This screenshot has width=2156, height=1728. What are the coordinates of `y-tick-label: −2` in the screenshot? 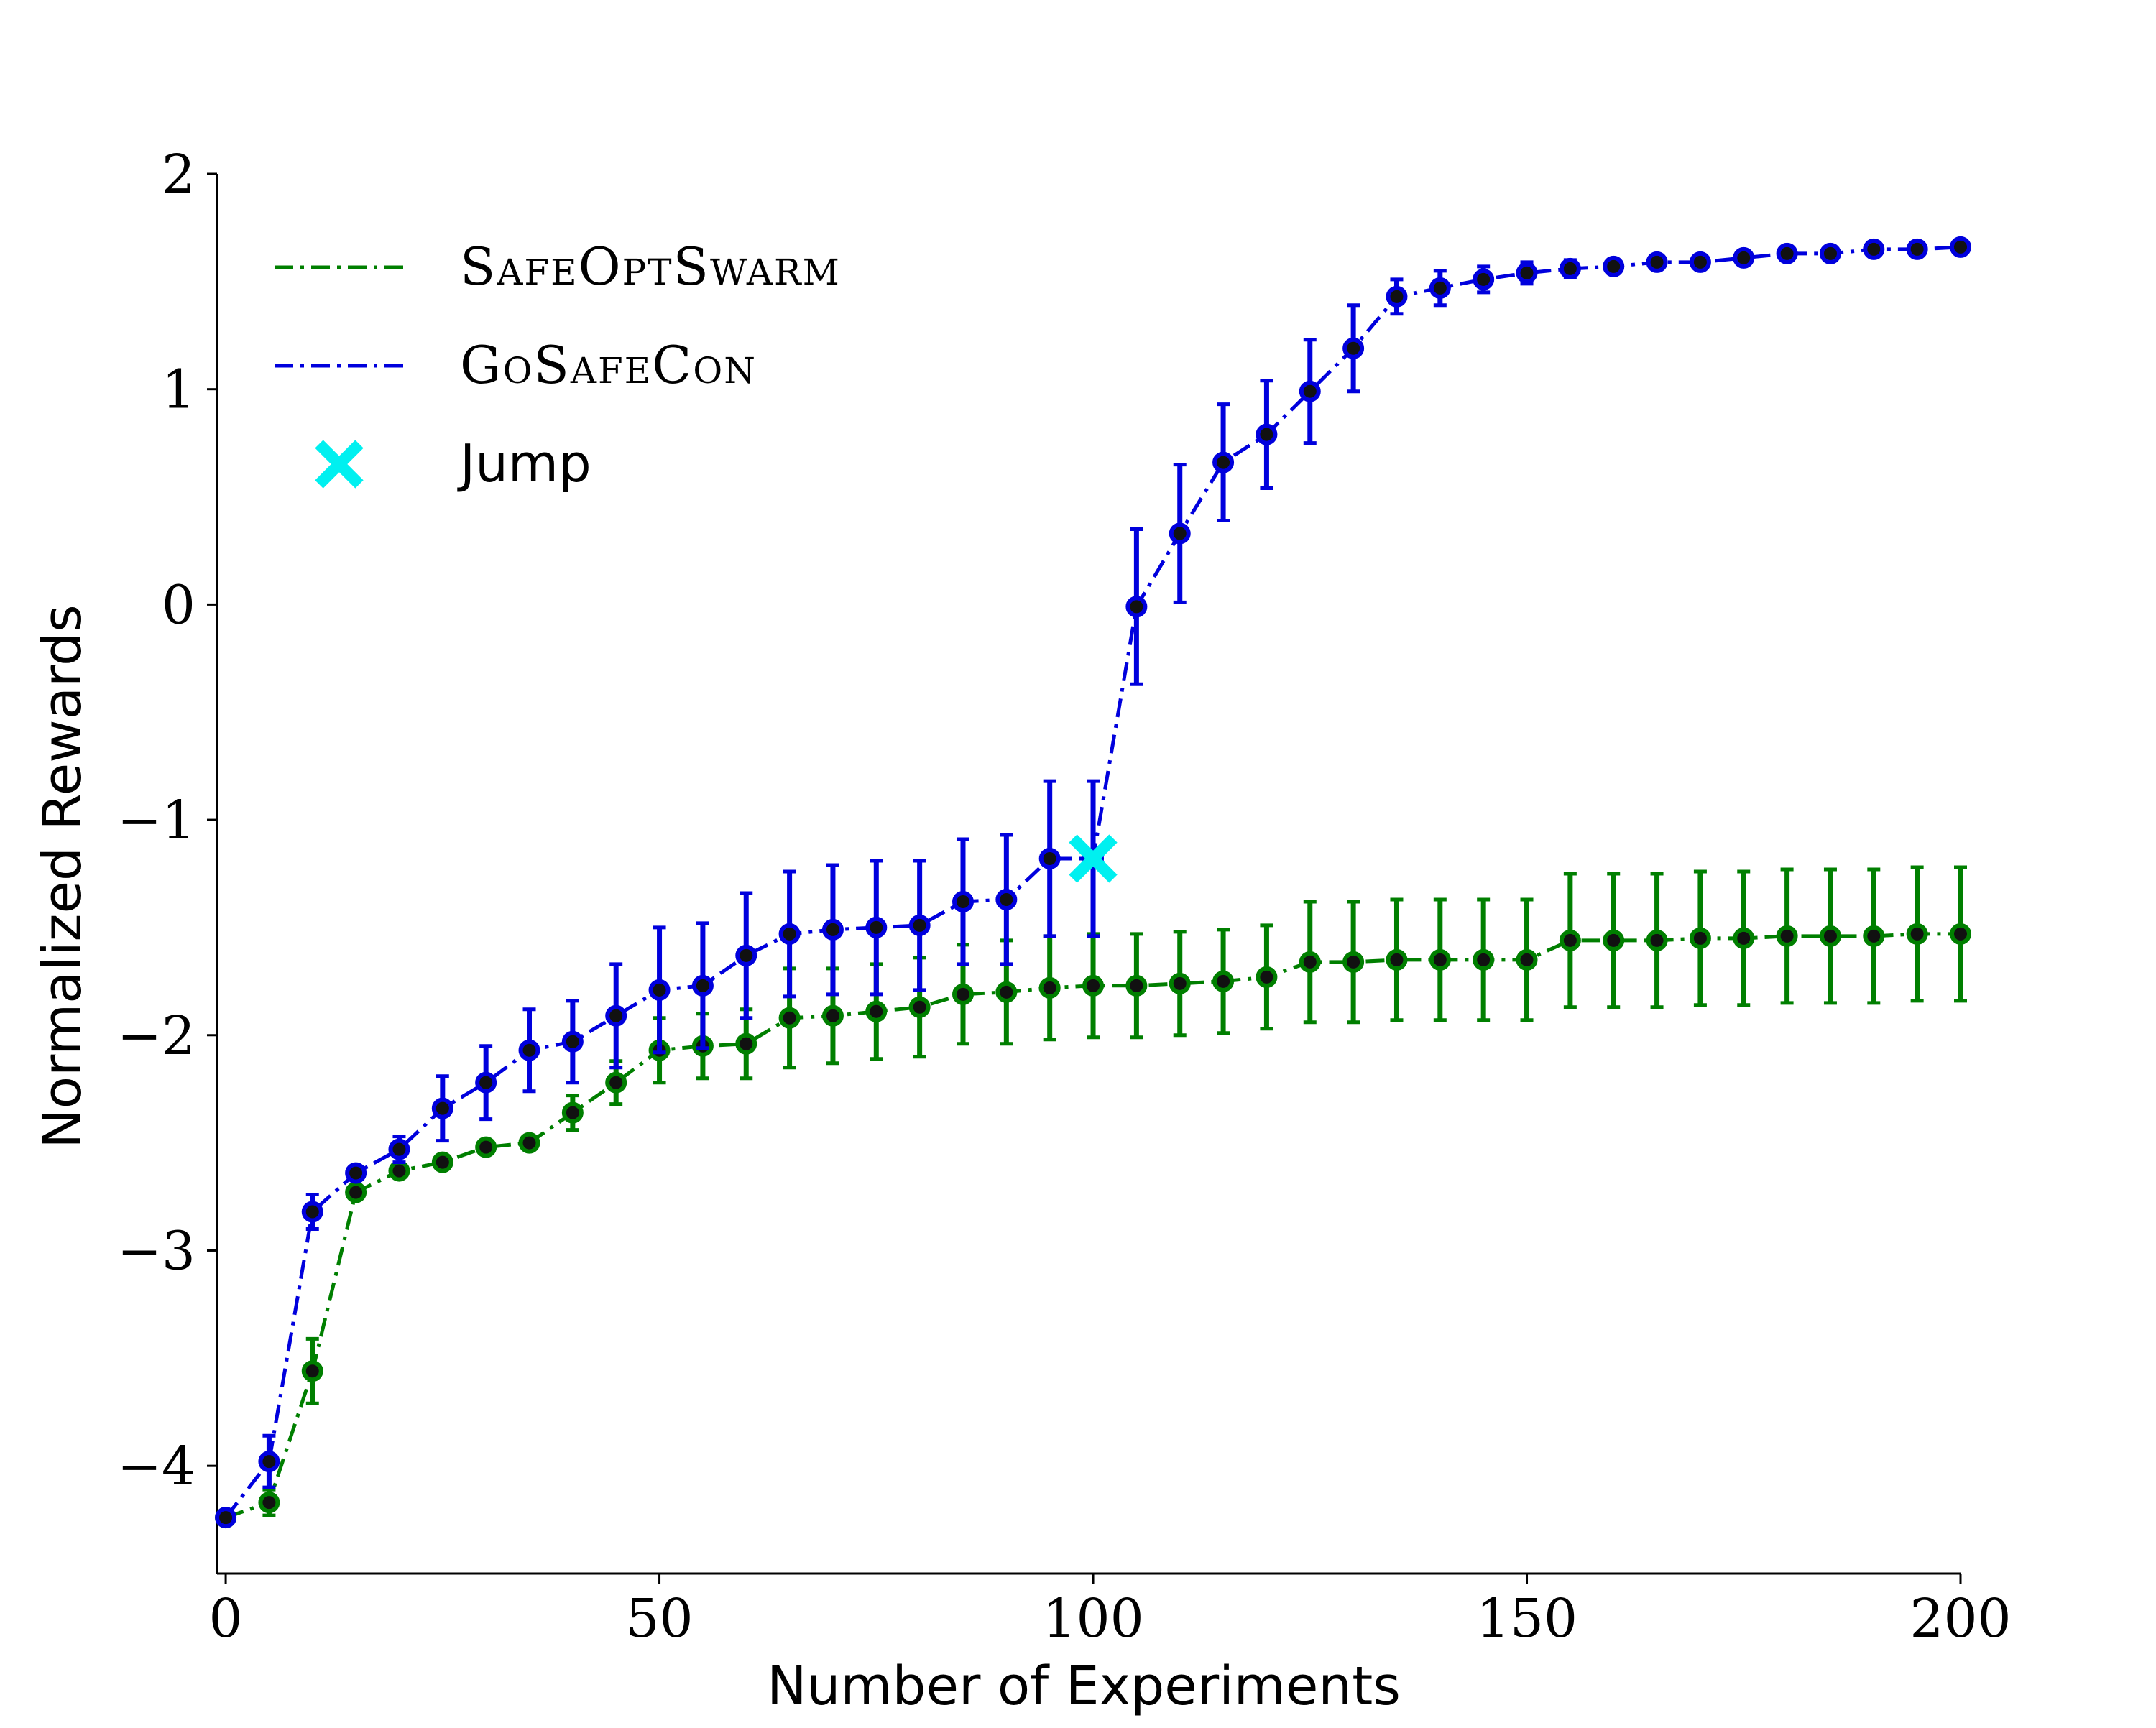 It's located at (156, 1036).